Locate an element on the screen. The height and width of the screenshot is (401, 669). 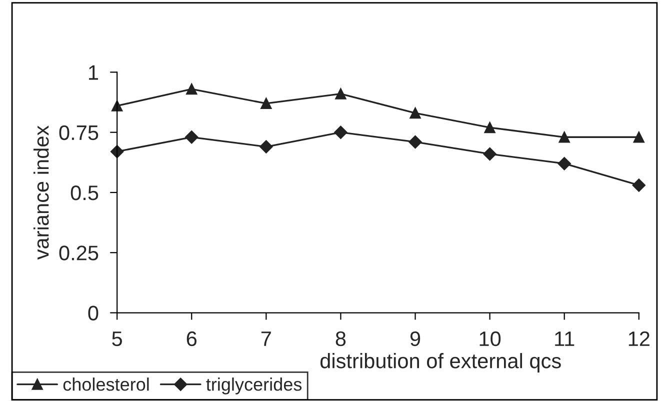
legend-label: cholesterol is located at coordinates (106, 384).